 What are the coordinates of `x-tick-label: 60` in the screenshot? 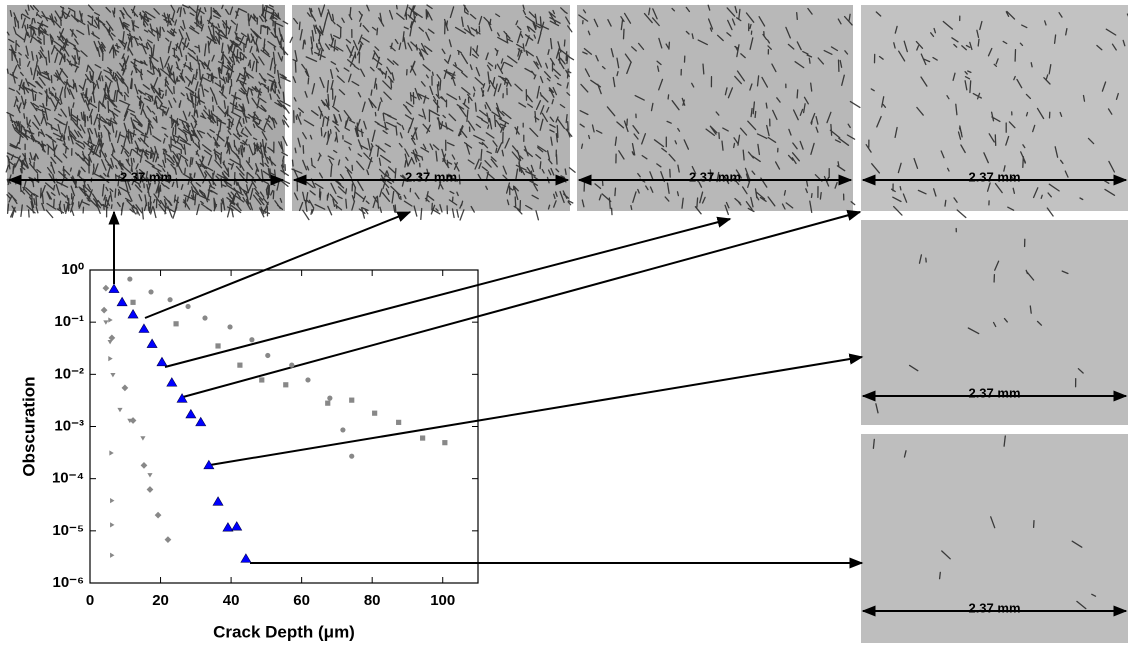 It's located at (301, 600).